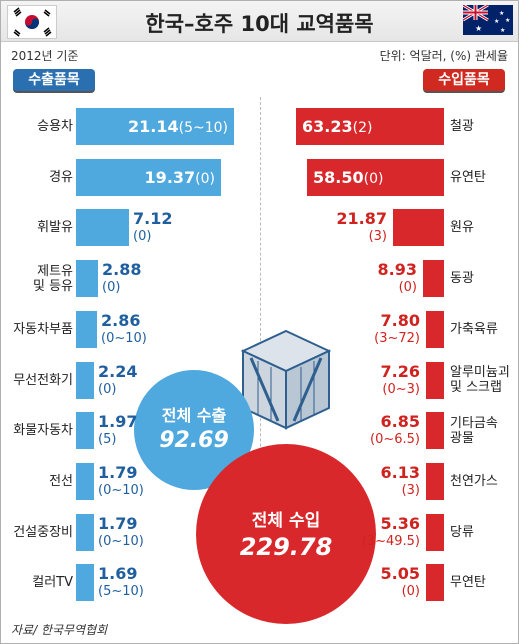 The width and height of the screenshot is (519, 644). I want to click on chart-title: 한국–호주 10대 교역품목, so click(259, 24).